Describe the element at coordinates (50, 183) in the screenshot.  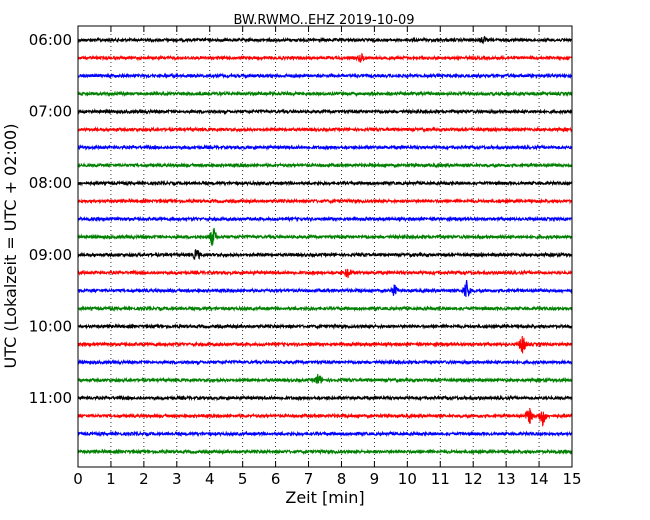
I see `y-tick-label: 08:00` at that location.